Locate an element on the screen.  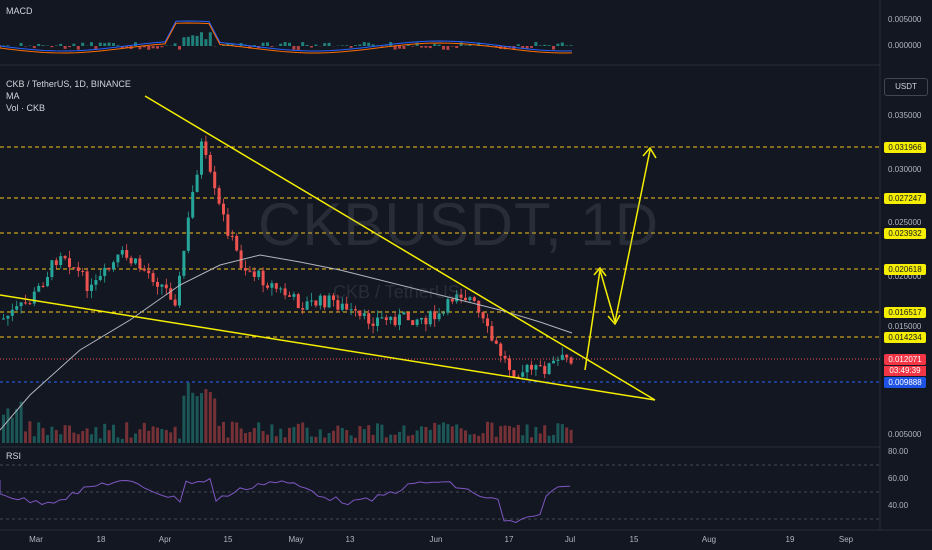
level-price-tag: 0.020618 is located at coordinates (905, 269).